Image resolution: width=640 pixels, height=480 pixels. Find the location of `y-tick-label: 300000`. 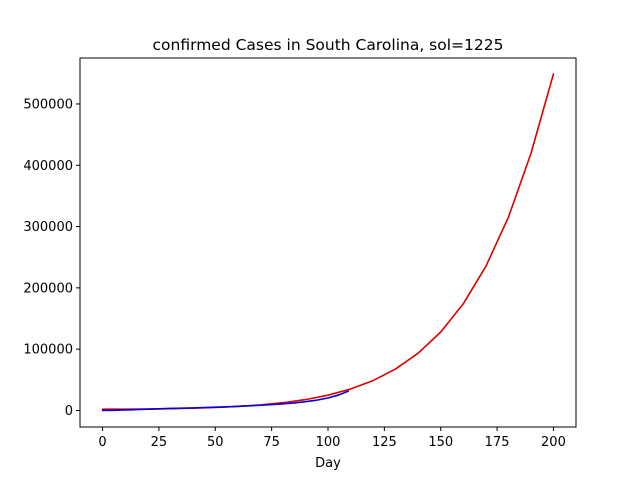

y-tick-label: 300000 is located at coordinates (48, 227).